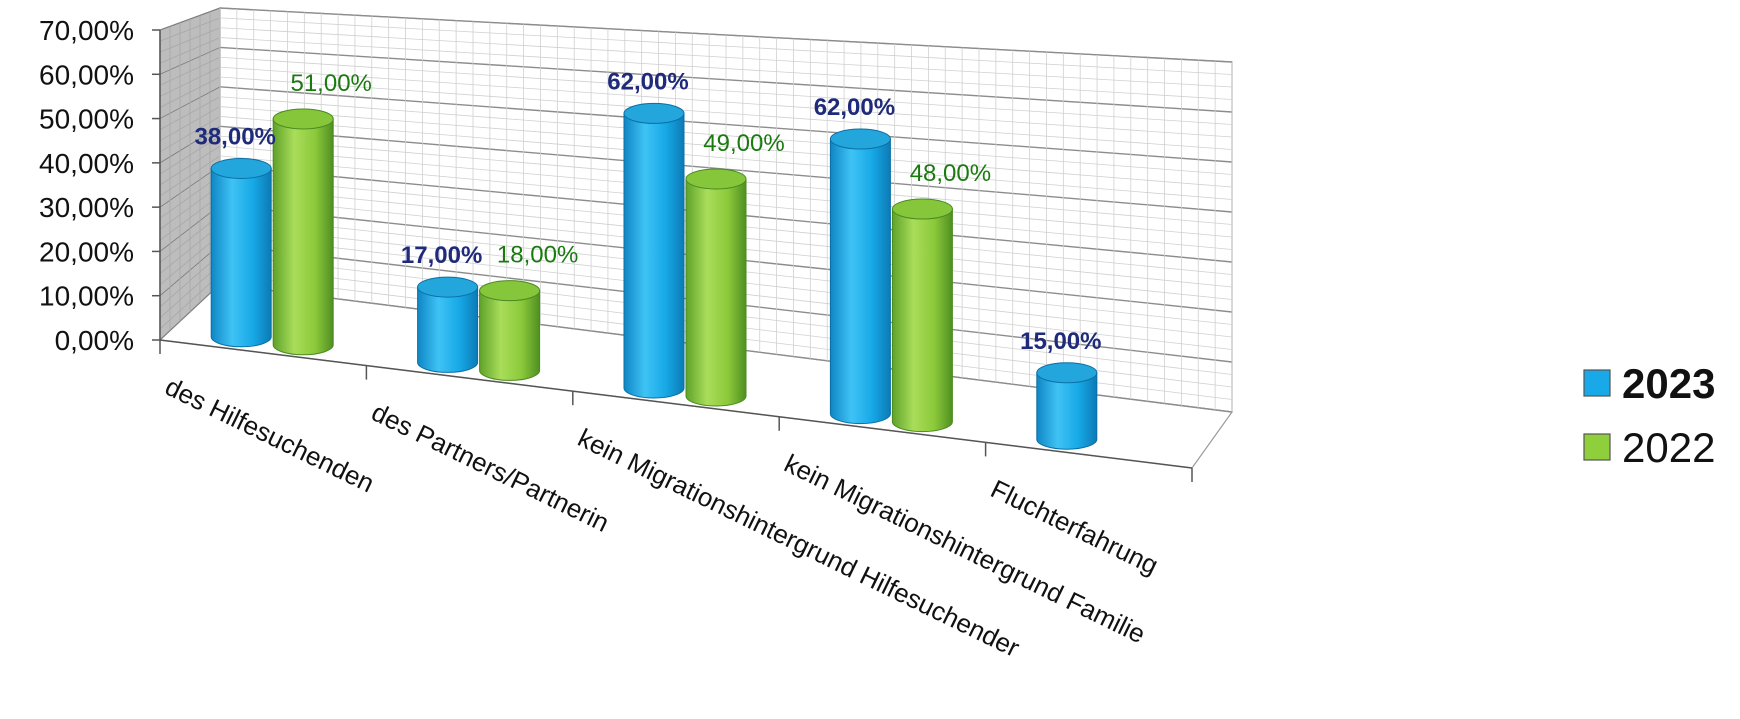  What do you see at coordinates (743, 143) in the screenshot?
I see `data-label: 49,00%` at bounding box center [743, 143].